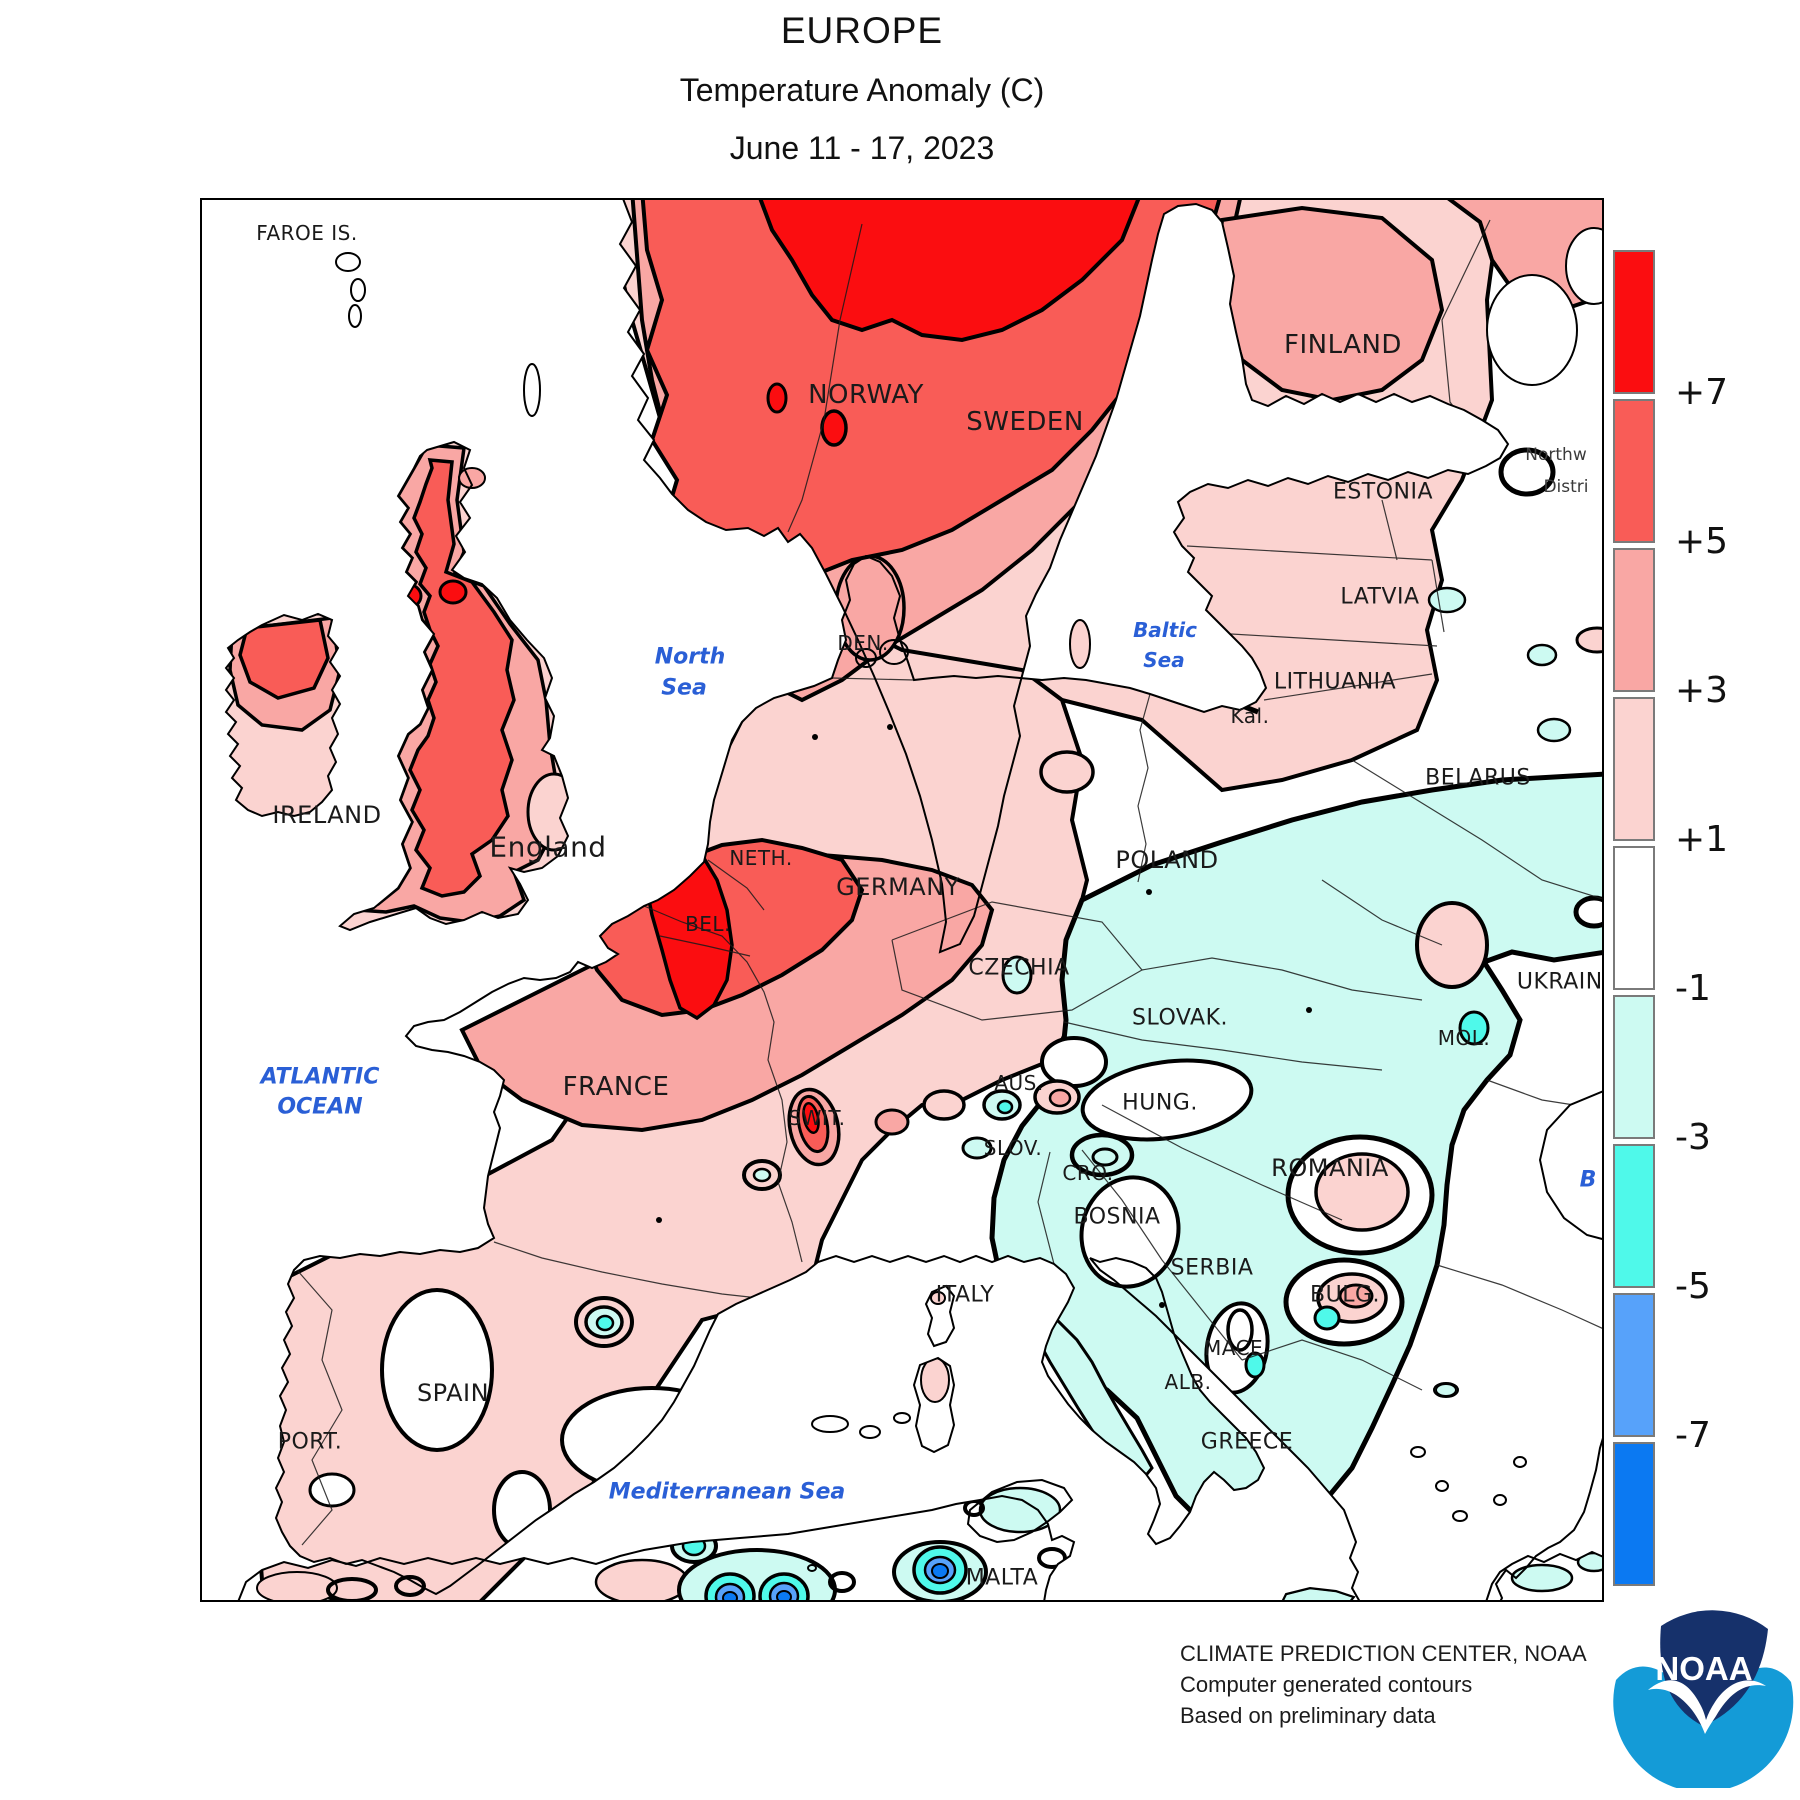 Image resolution: width=1800 pixels, height=1800 pixels. I want to click on legend-tick-plusminus-7: +7, so click(1702, 392).